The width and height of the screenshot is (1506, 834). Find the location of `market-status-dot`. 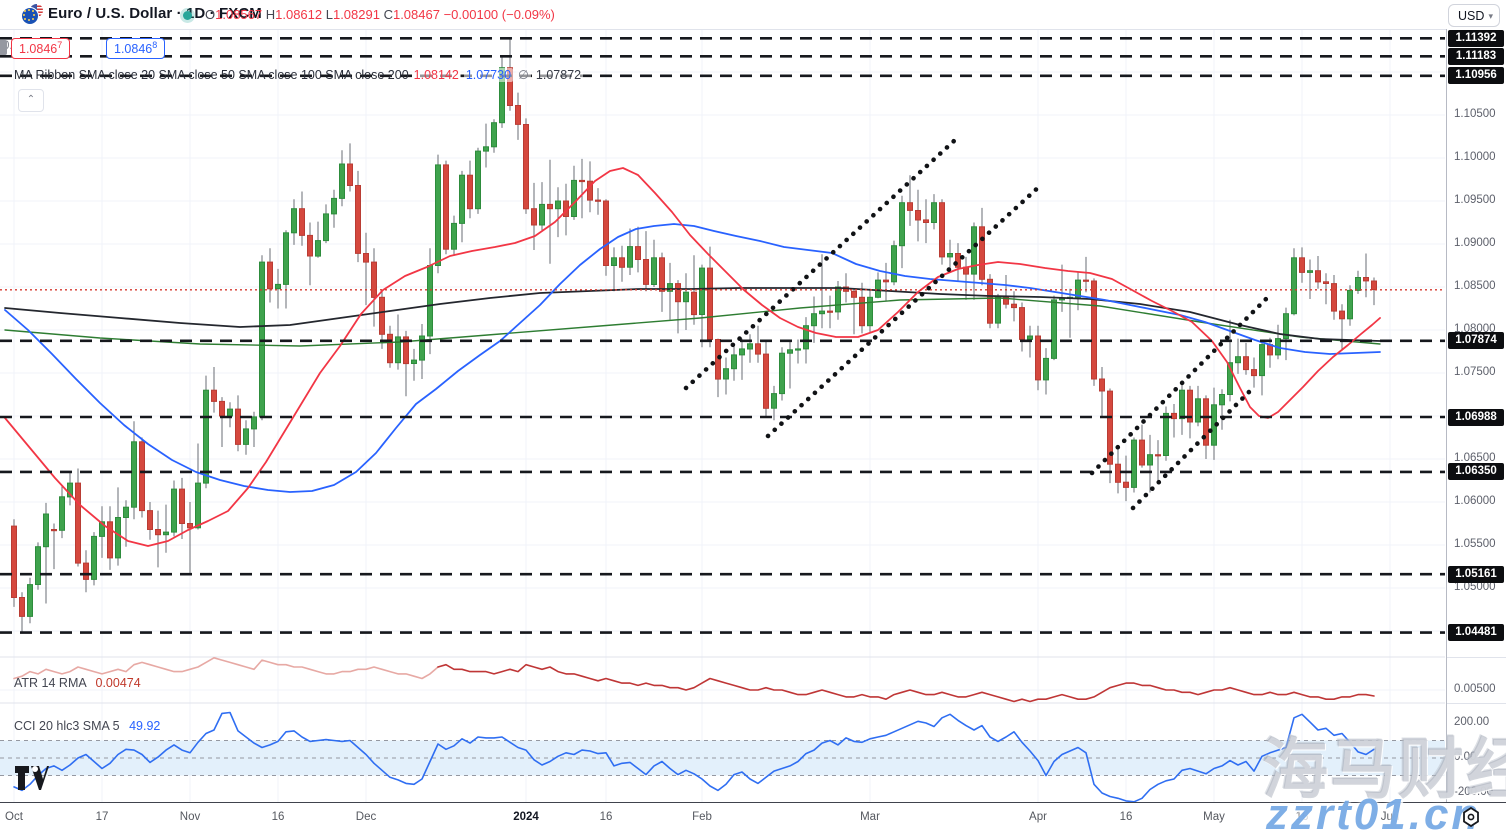

market-status-dot is located at coordinates (187, 15).